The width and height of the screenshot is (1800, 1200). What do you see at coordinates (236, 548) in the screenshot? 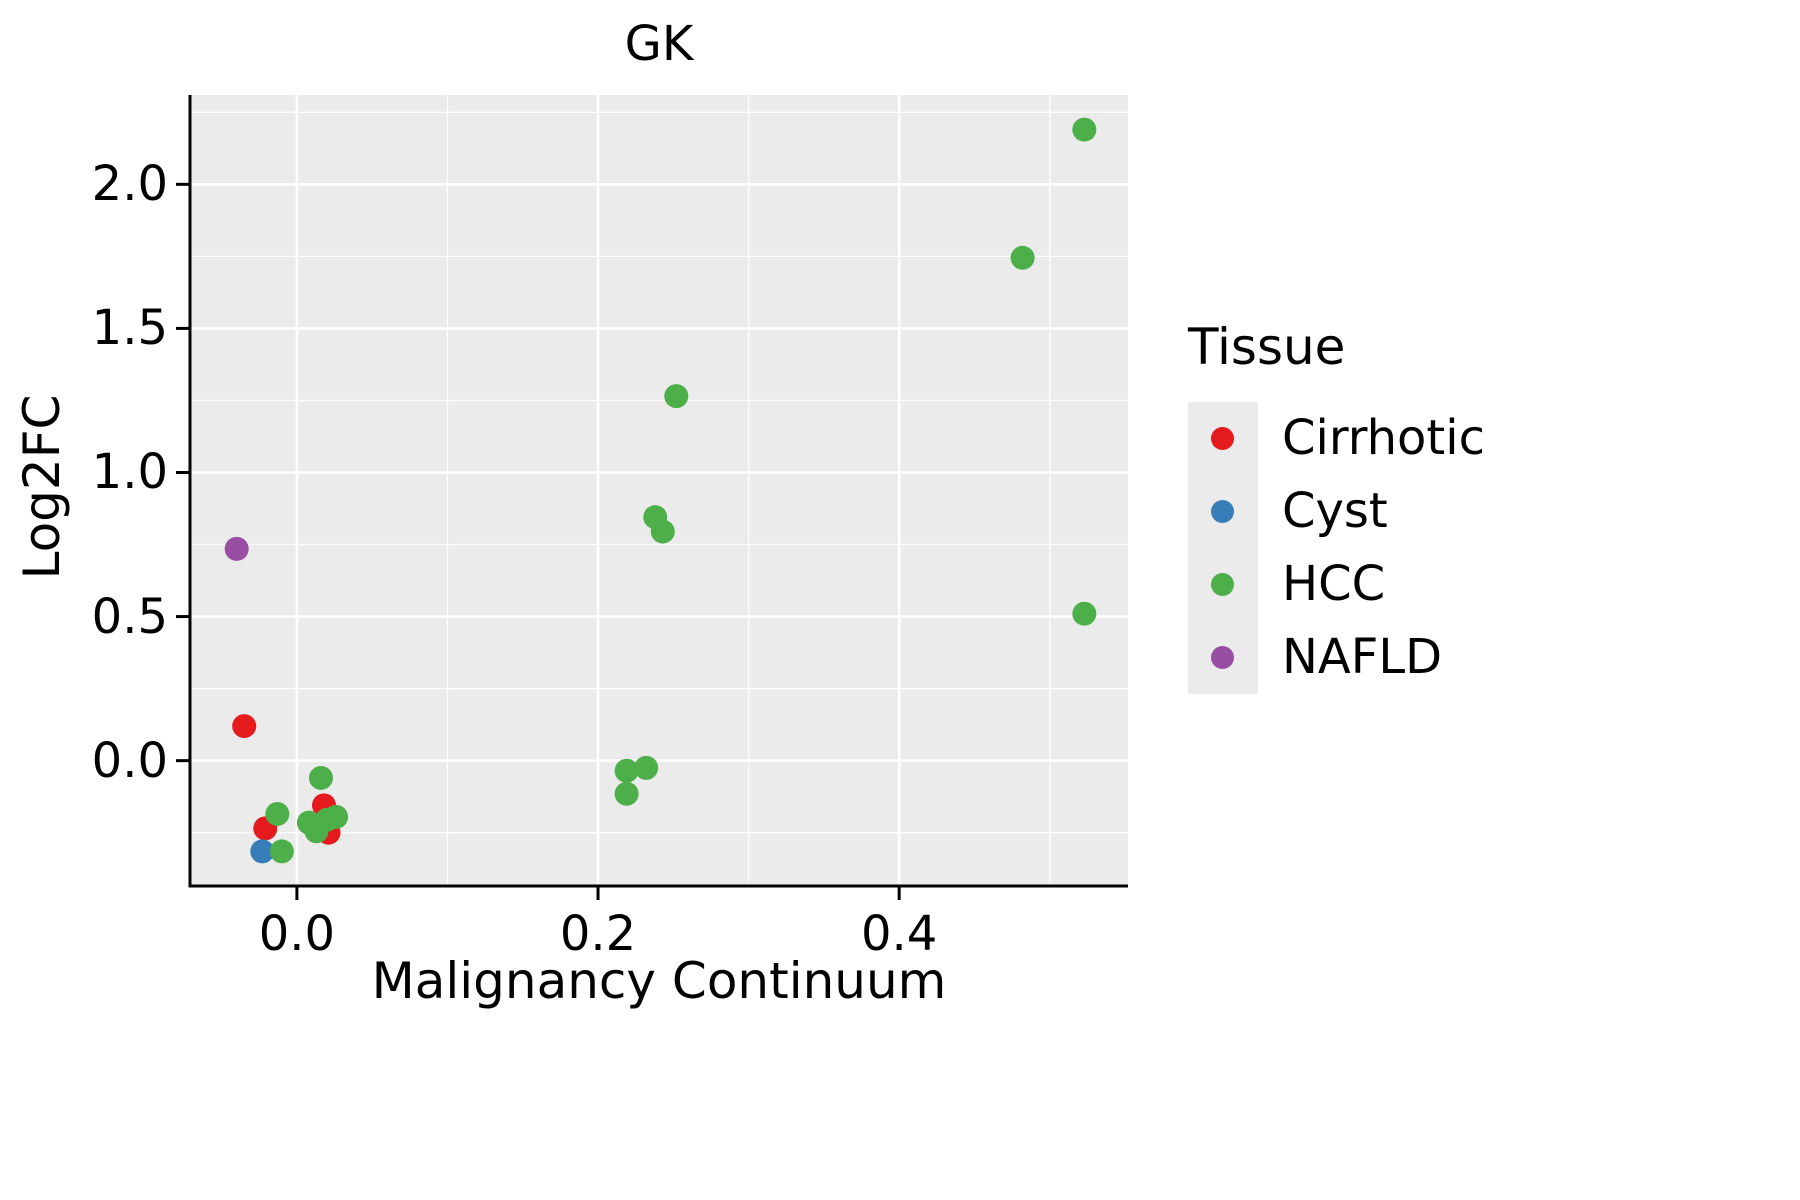
I see `data-point-nafld` at bounding box center [236, 548].